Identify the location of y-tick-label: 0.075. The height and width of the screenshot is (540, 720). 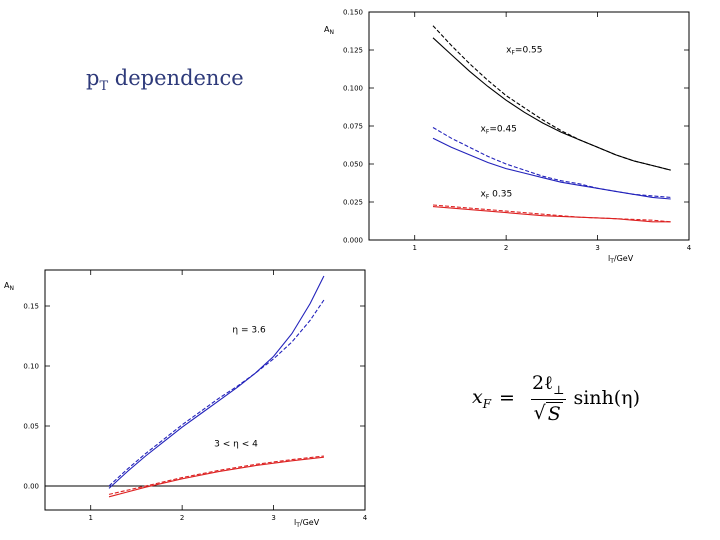
(353, 127).